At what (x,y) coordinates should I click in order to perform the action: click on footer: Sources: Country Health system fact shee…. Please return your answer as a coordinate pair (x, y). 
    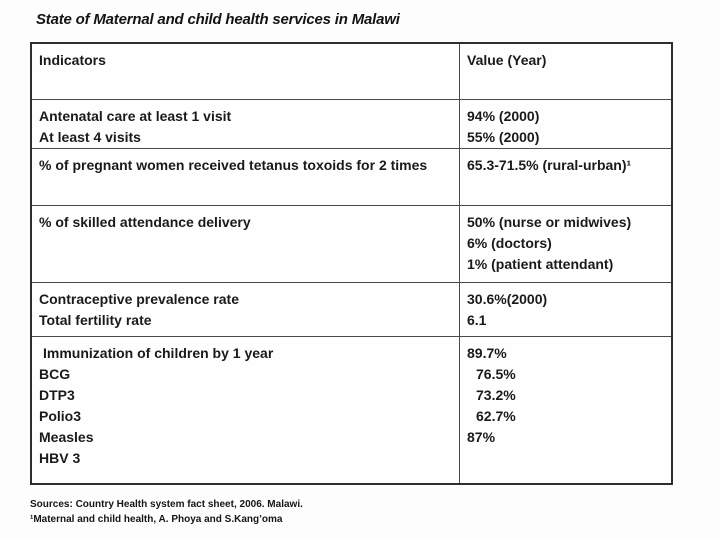
    Looking at the image, I should click on (166, 512).